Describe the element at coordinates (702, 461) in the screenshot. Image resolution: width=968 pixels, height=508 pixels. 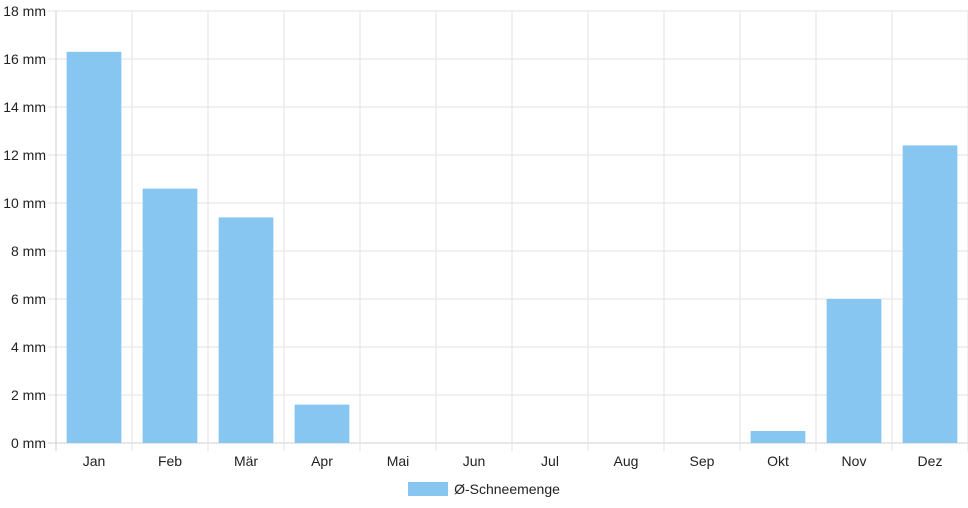
I see `x-tick-label: Sep` at that location.